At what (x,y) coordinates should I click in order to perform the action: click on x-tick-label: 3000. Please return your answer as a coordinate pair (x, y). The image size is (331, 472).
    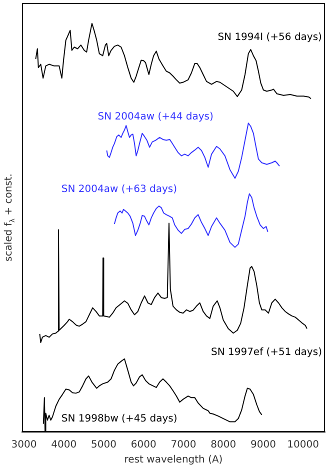
    Looking at the image, I should click on (24, 445).